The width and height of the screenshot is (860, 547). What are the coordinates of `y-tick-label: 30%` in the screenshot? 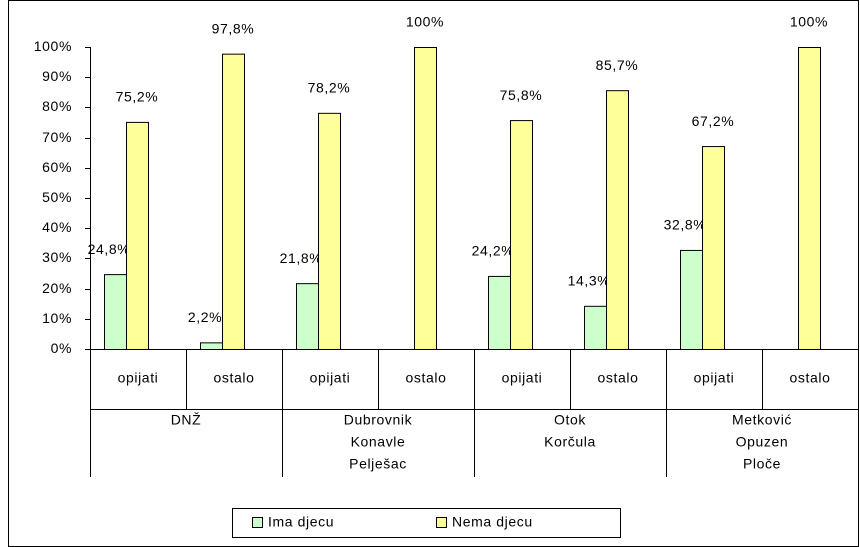 It's located at (57, 257).